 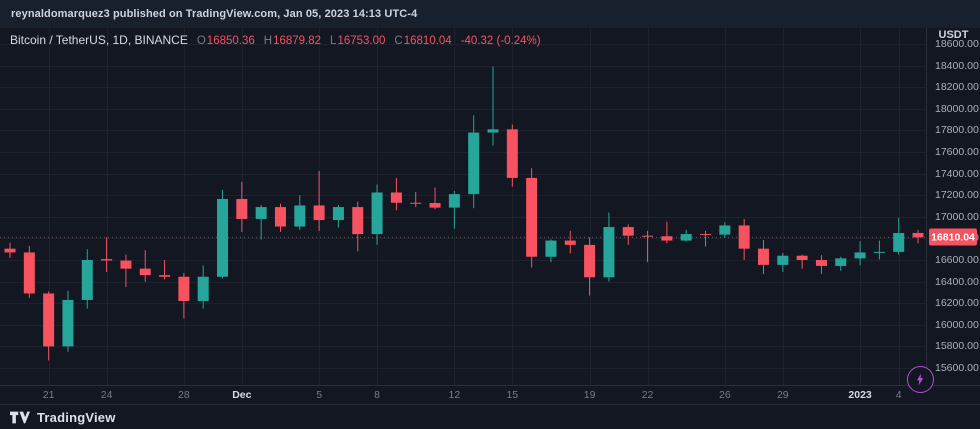 What do you see at coordinates (76, 417) in the screenshot?
I see `tradingview-wordmark: TradingView` at bounding box center [76, 417].